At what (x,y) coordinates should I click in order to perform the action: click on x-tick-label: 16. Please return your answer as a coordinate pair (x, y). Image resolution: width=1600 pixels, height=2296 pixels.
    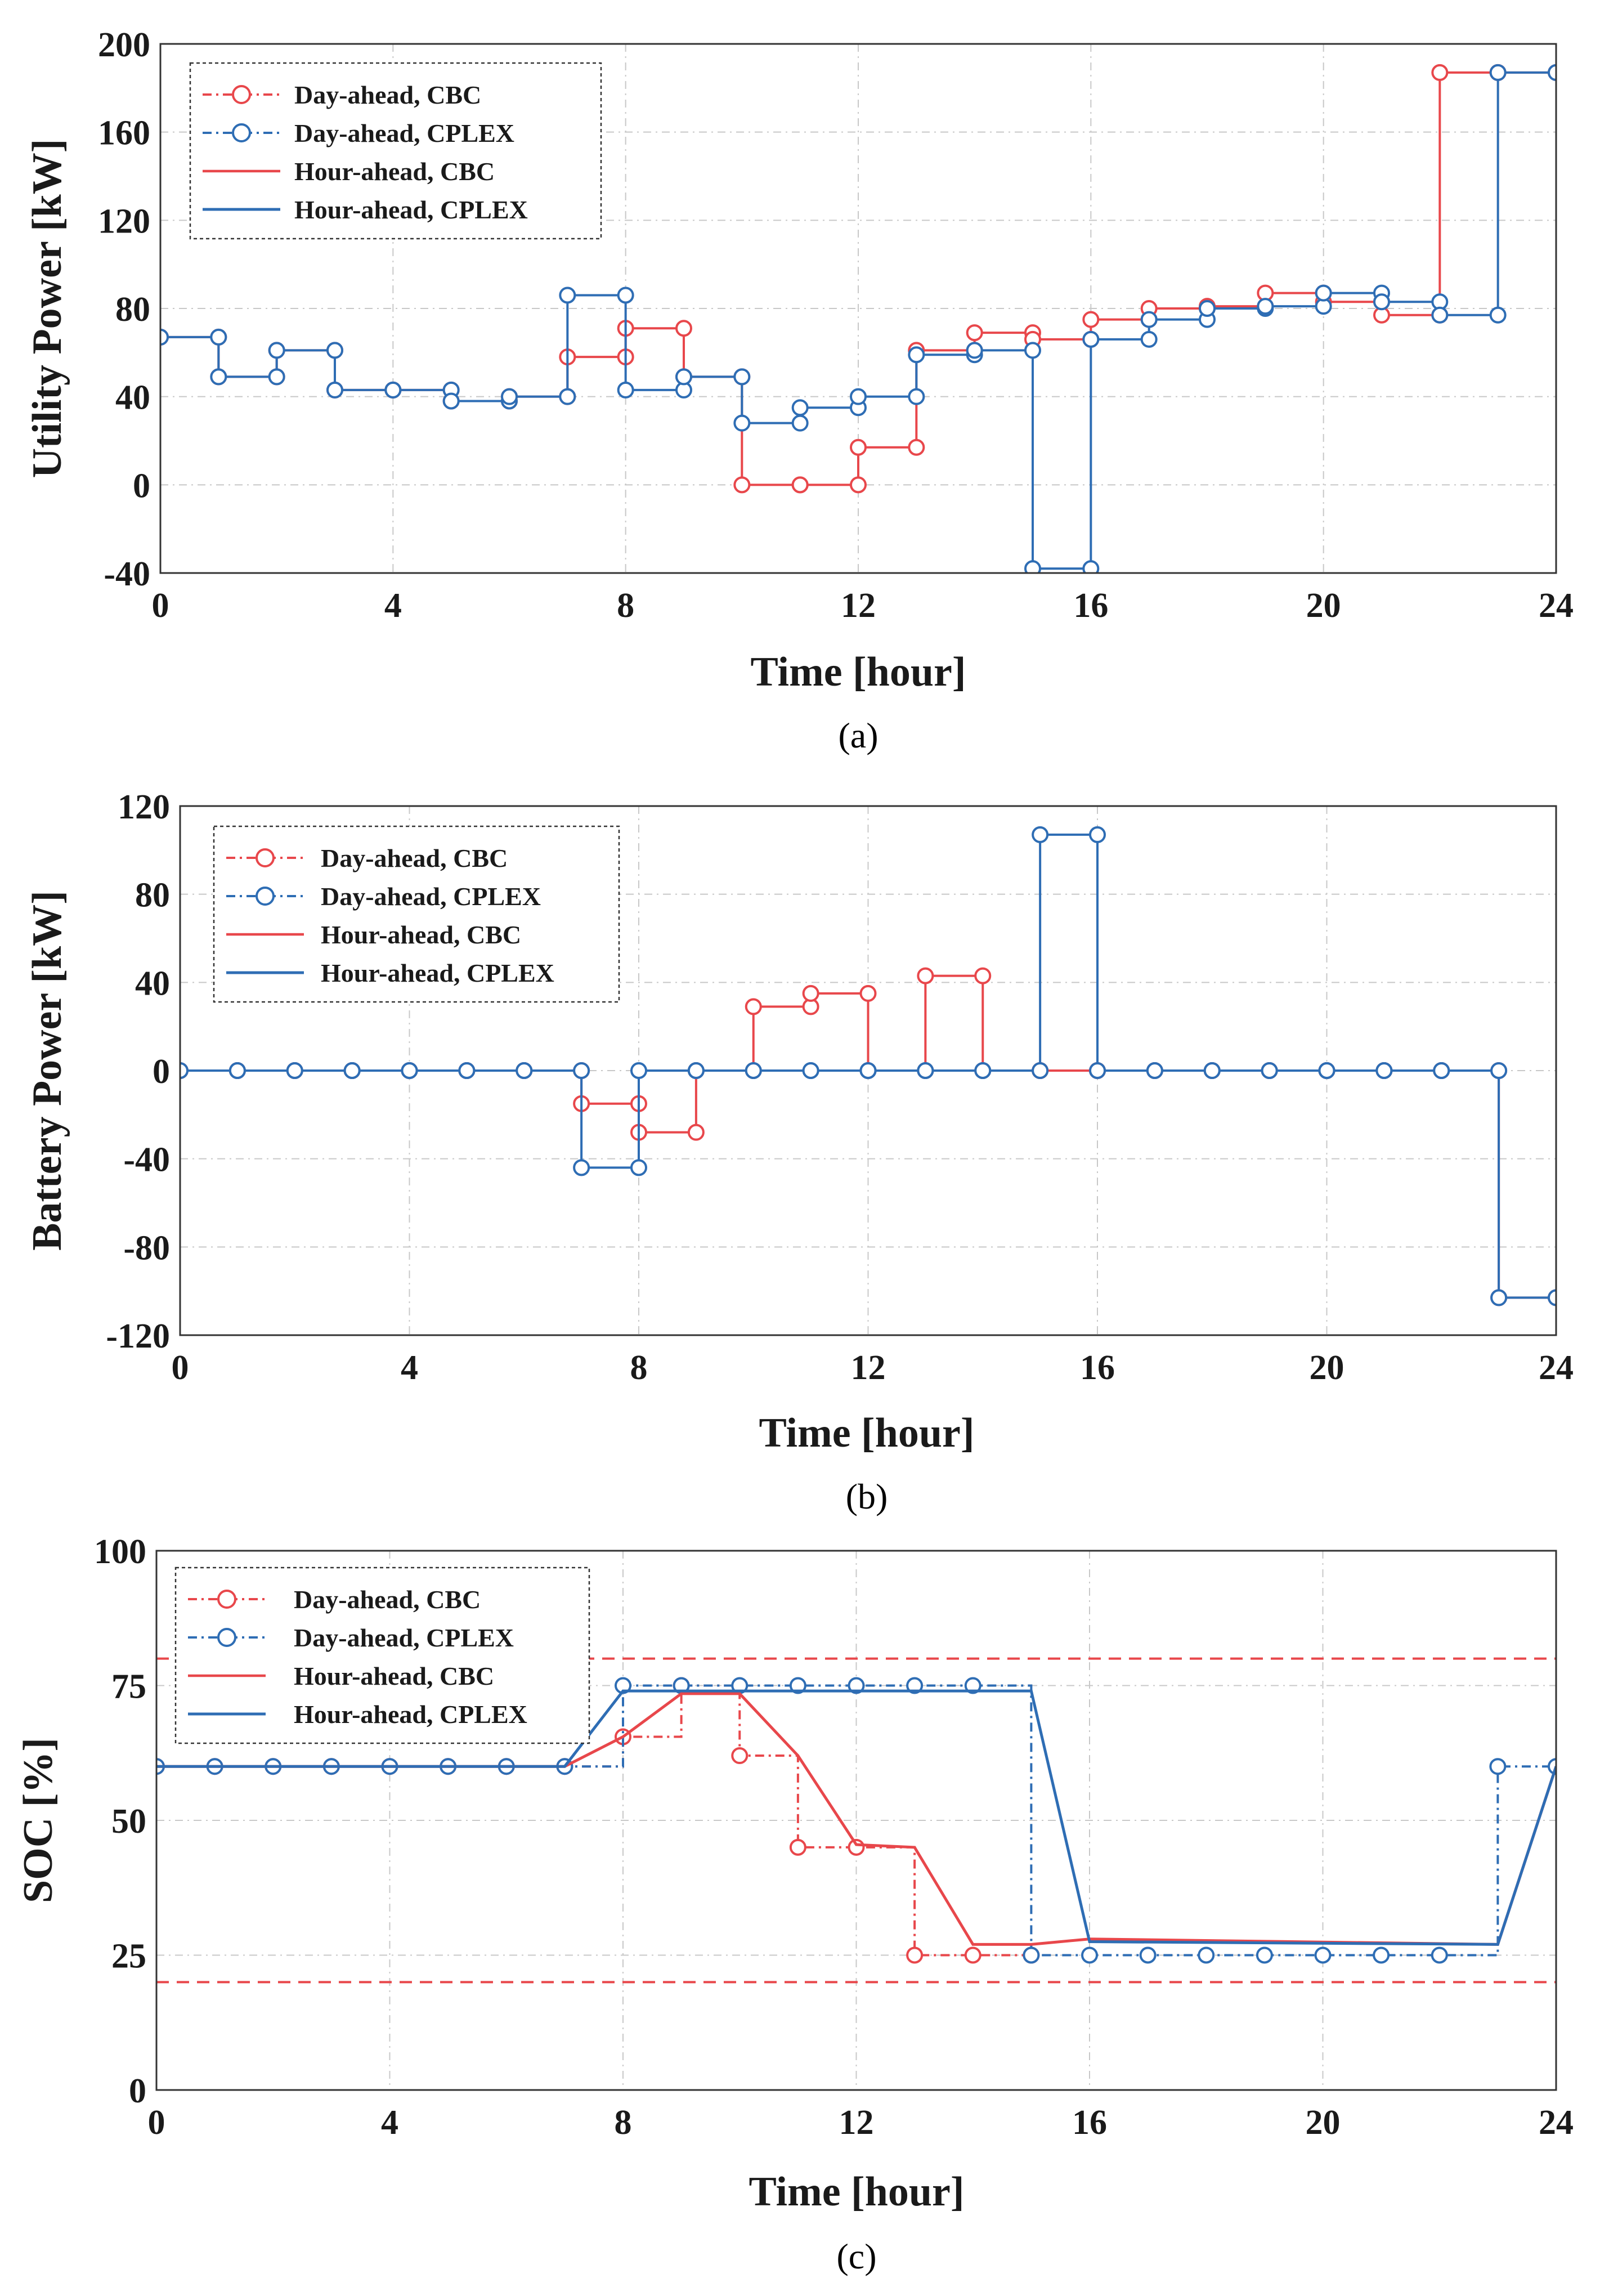
    Looking at the image, I should click on (1097, 1368).